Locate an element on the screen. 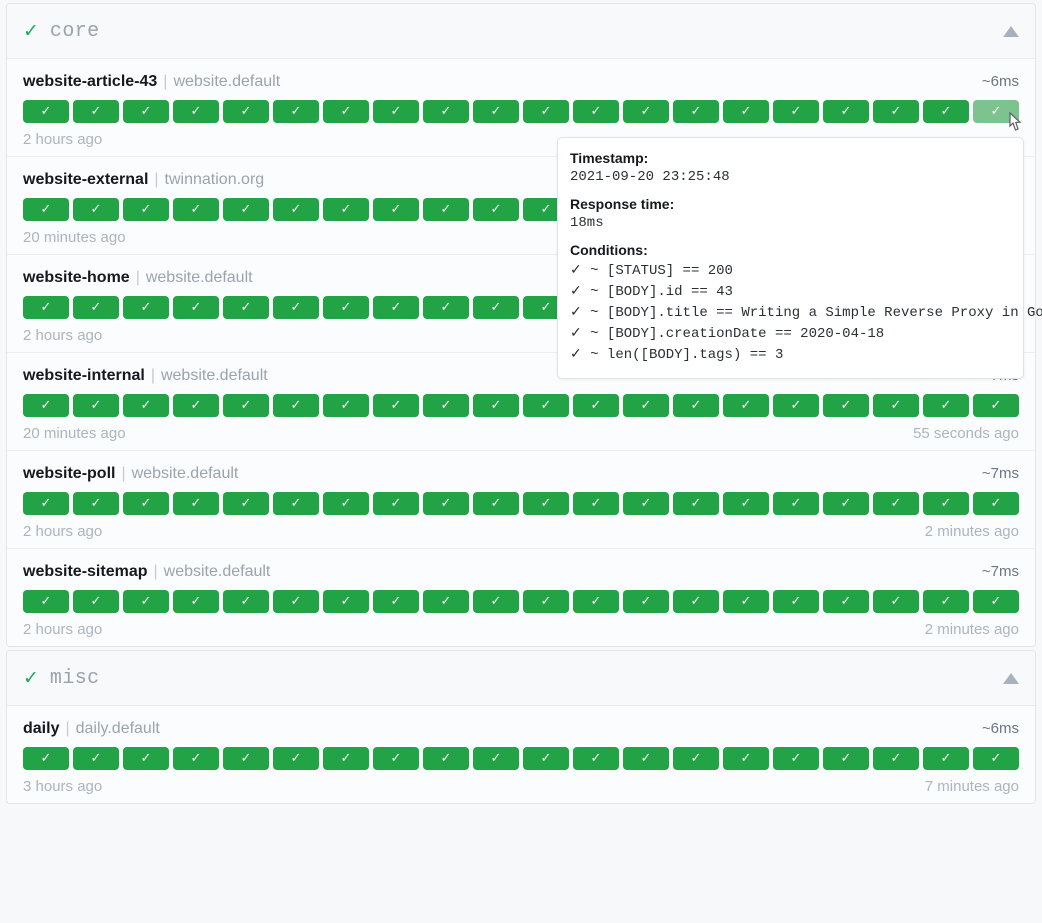 This screenshot has height=923, width=1042. endpoint-name: website-home is located at coordinates (76, 277).